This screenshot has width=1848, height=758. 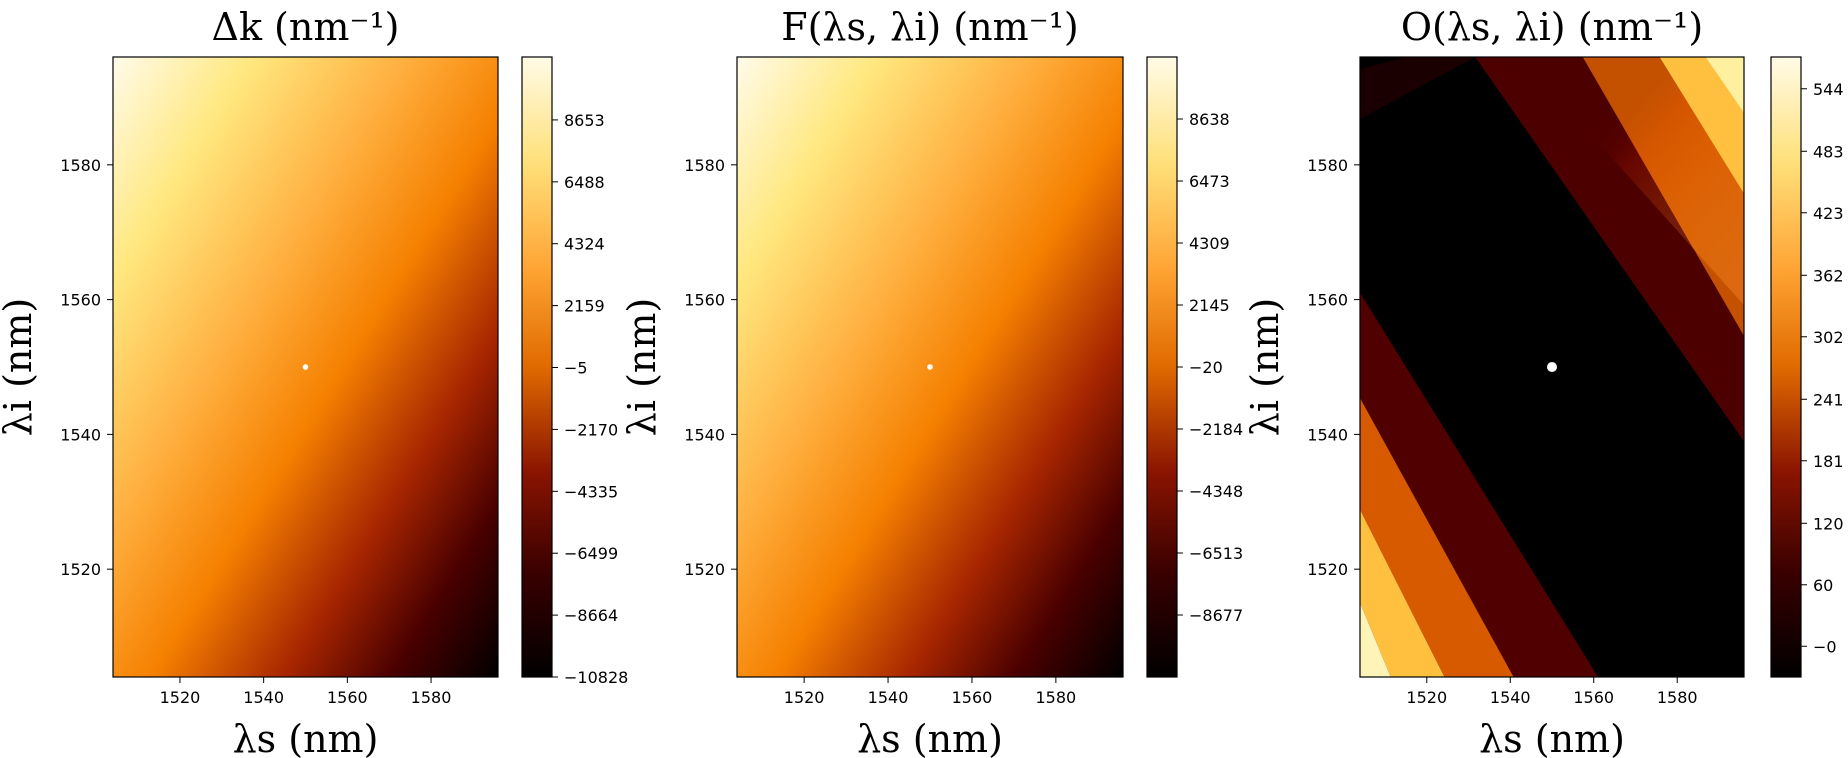 What do you see at coordinates (1216, 553) in the screenshot?
I see `colorbar-tick-label: −6513` at bounding box center [1216, 553].